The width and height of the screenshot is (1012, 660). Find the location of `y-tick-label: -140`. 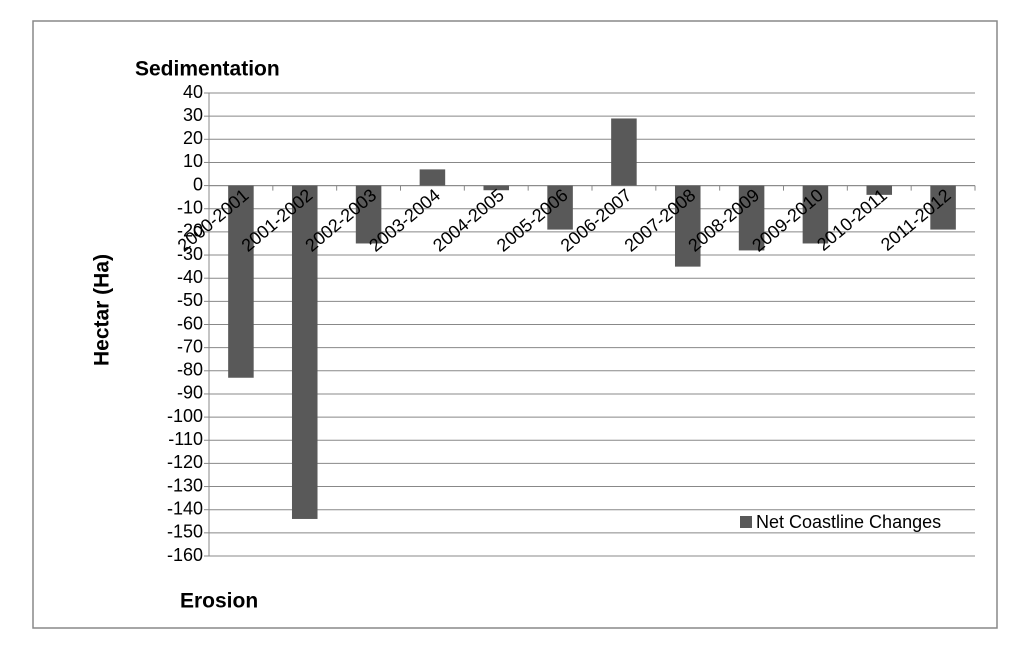

y-tick-label: -140 is located at coordinates (185, 508).